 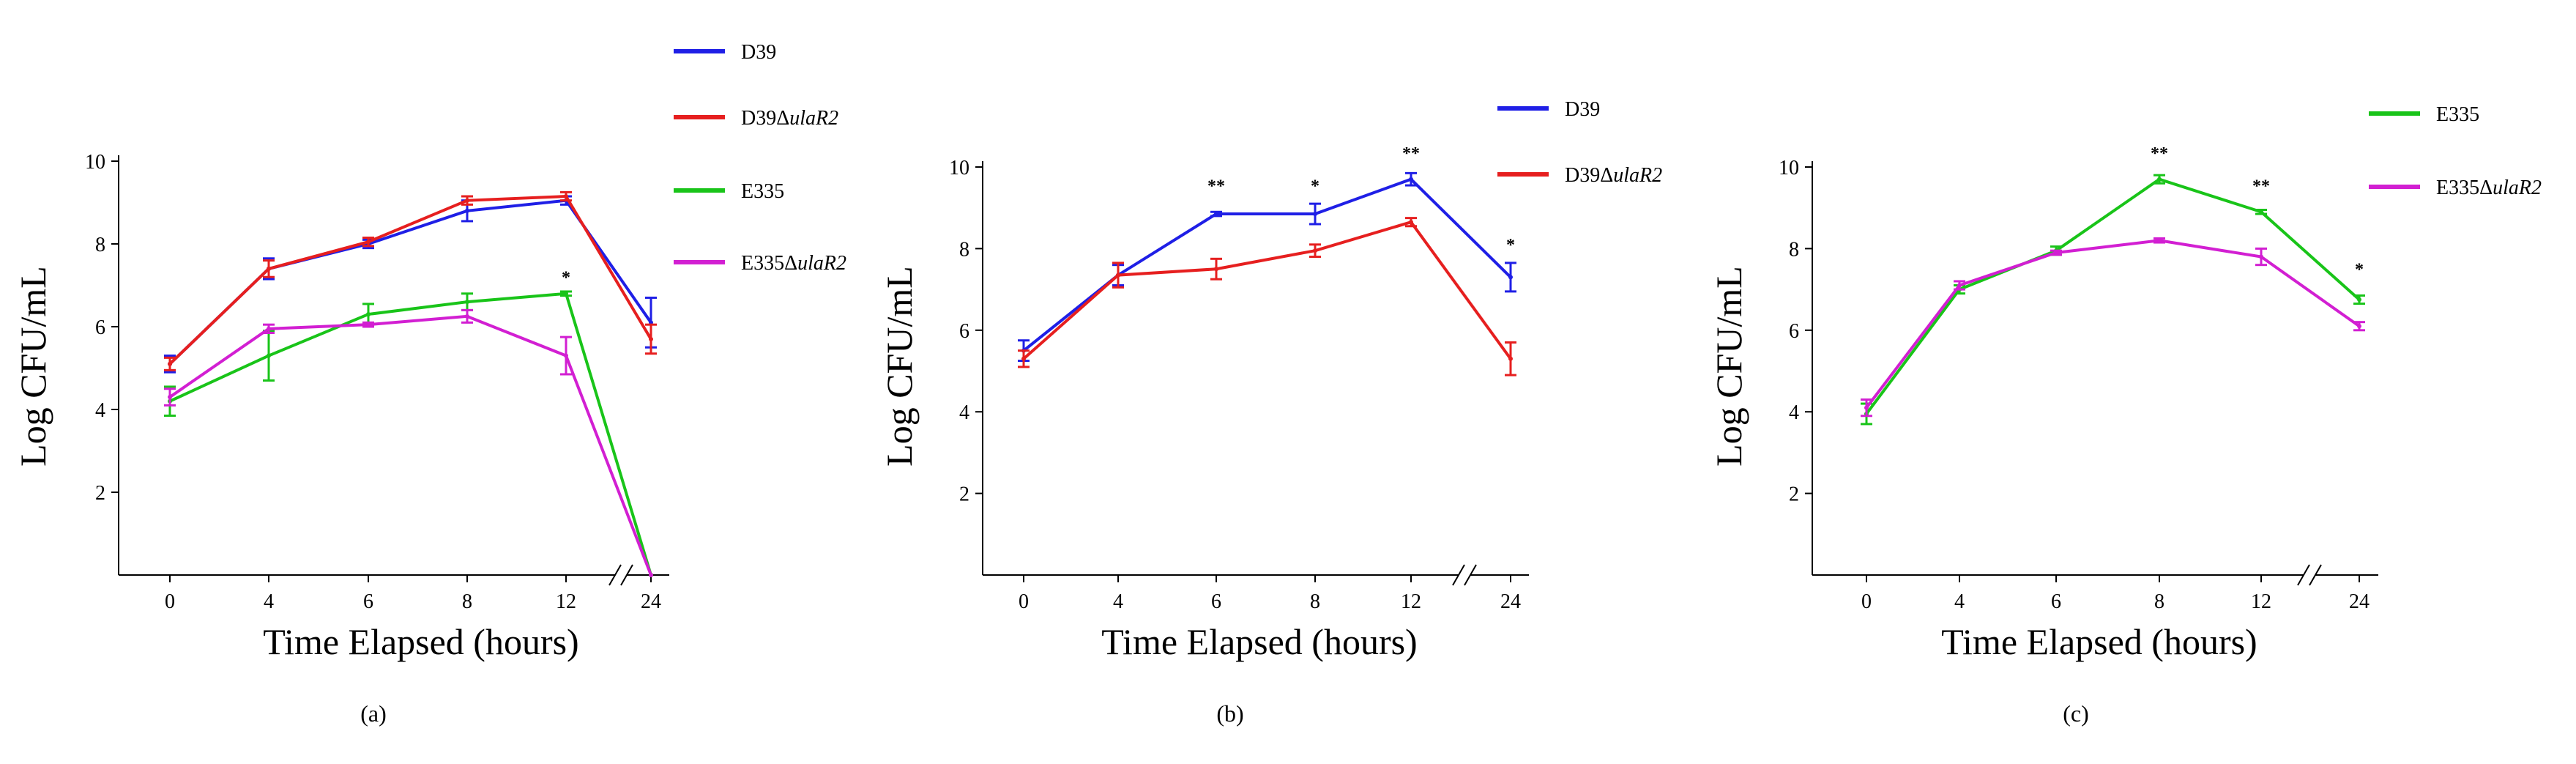 I want to click on panel-label: (a), so click(x=373, y=713).